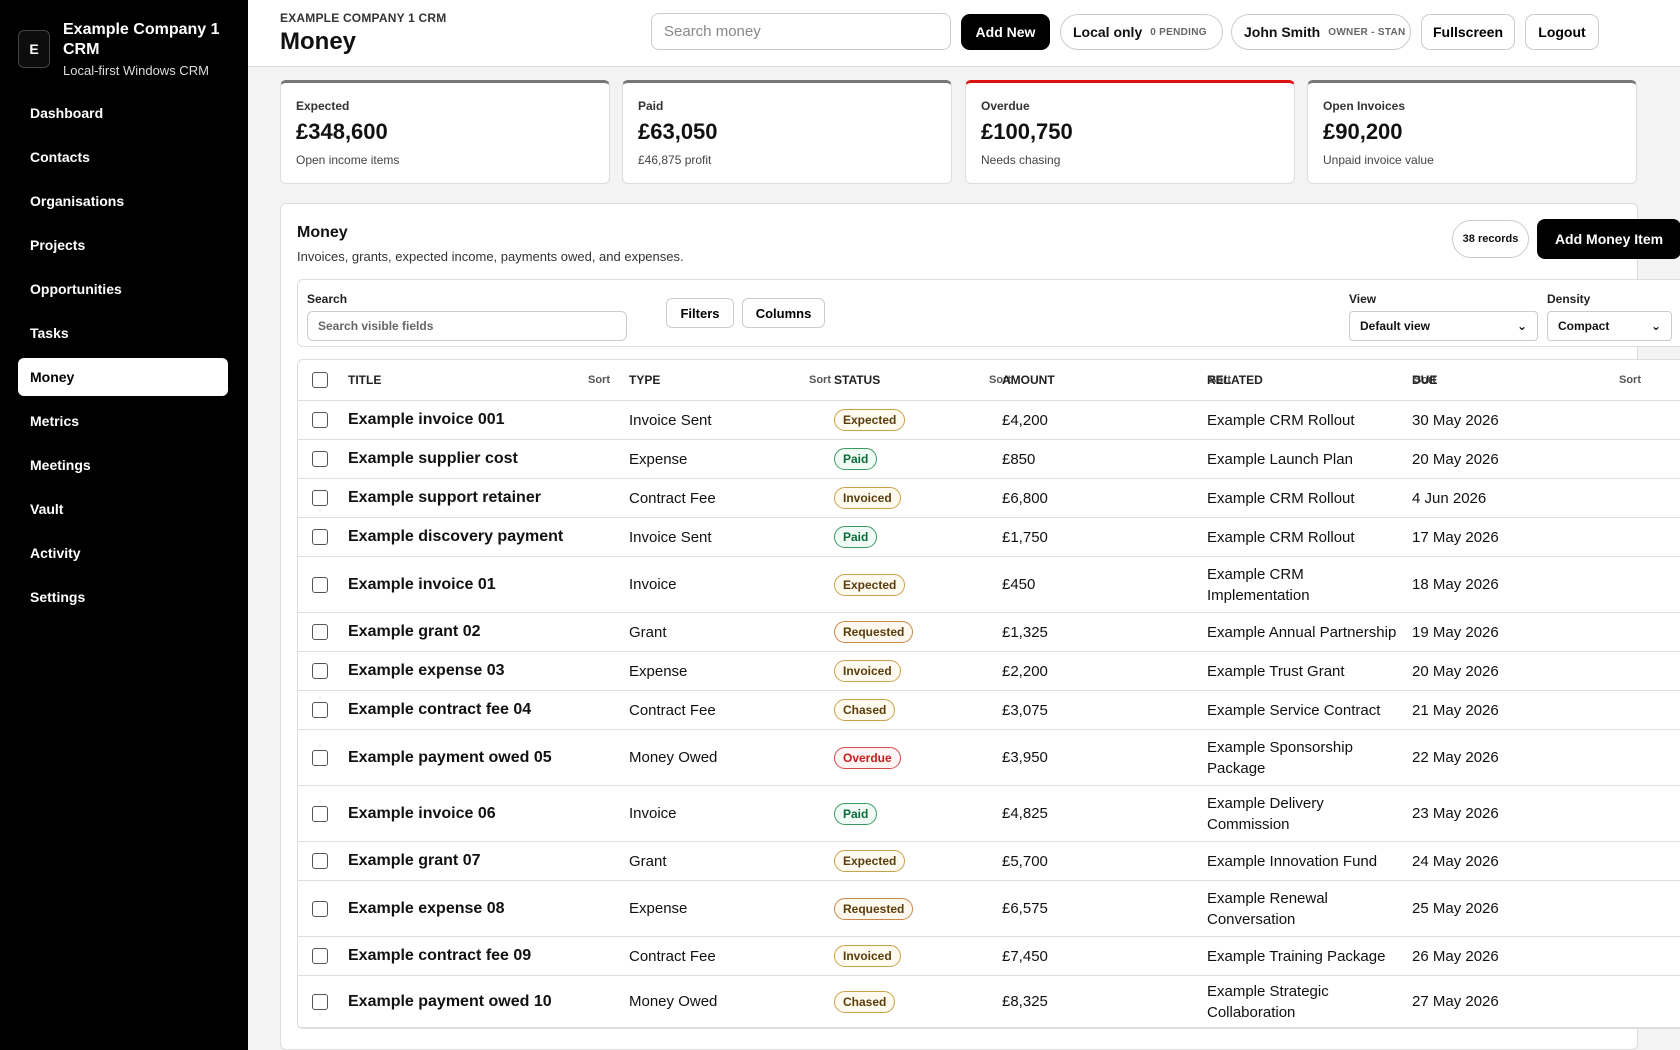 The image size is (1680, 1050). I want to click on cell-title: Example contract fee 09, so click(440, 955).